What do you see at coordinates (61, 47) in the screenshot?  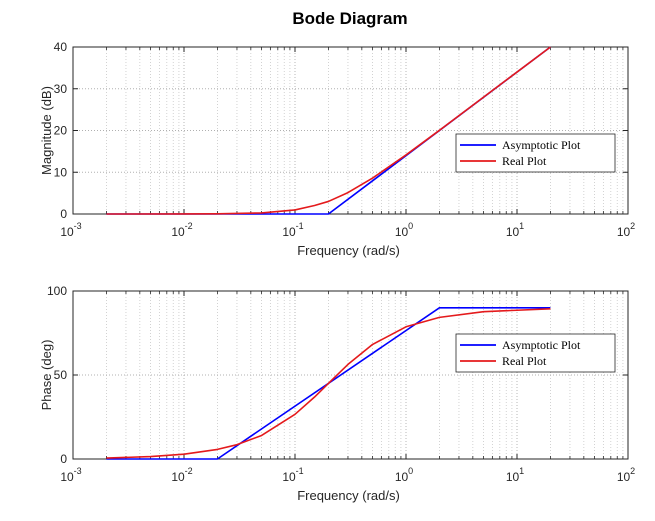 I see `y-tick-label: 40` at bounding box center [61, 47].